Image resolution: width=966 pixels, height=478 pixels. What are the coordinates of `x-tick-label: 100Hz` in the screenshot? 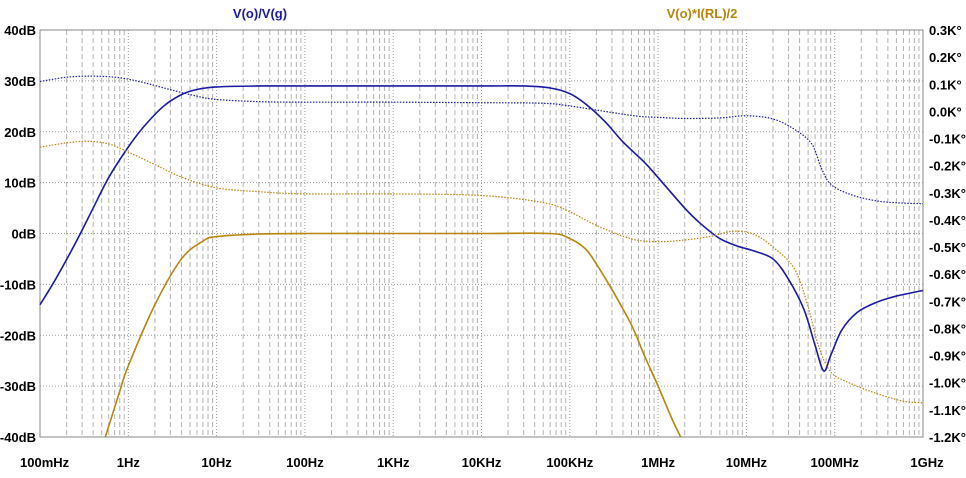 It's located at (305, 462).